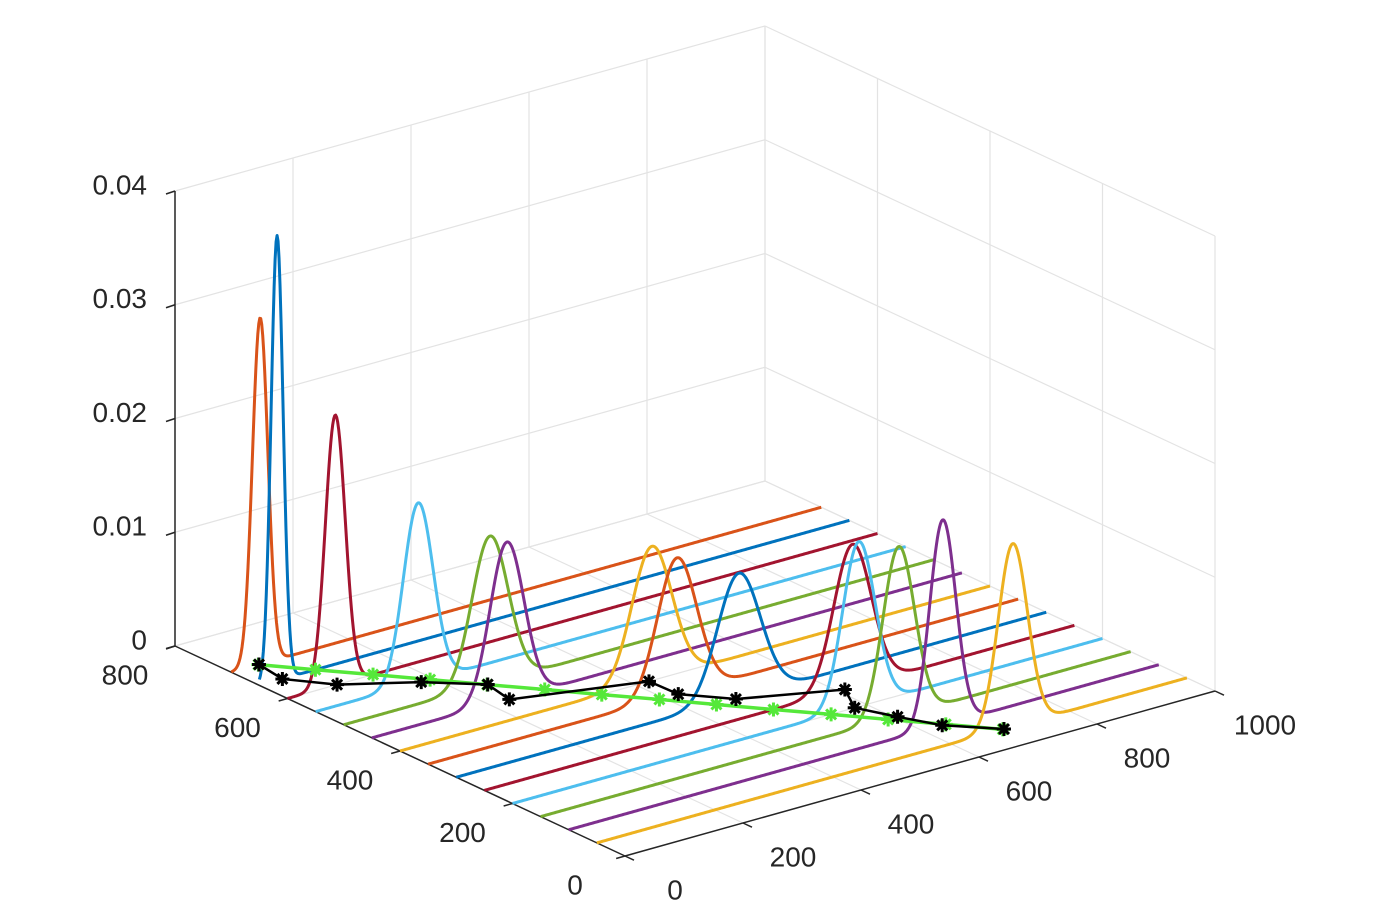  What do you see at coordinates (1029, 790) in the screenshot?
I see `x-tick-label: 600` at bounding box center [1029, 790].